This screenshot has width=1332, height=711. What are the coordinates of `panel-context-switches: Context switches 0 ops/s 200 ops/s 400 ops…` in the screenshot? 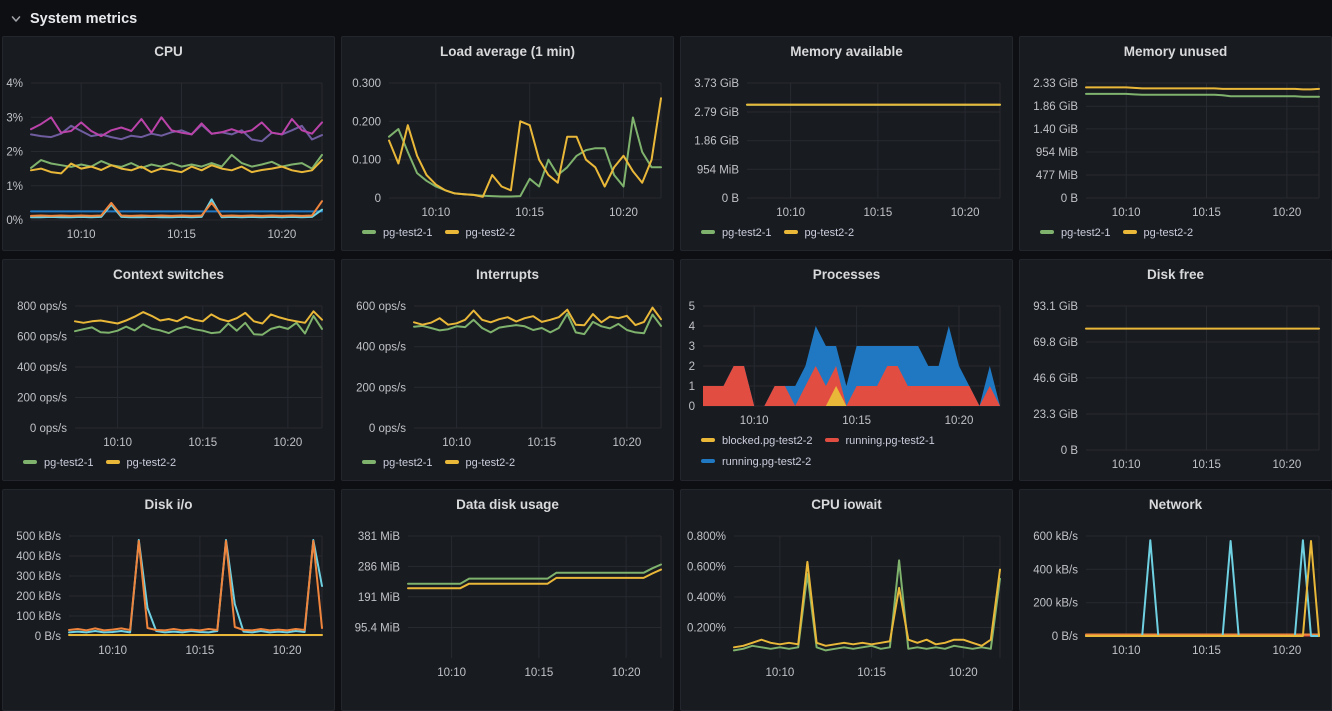 It's located at (168, 370).